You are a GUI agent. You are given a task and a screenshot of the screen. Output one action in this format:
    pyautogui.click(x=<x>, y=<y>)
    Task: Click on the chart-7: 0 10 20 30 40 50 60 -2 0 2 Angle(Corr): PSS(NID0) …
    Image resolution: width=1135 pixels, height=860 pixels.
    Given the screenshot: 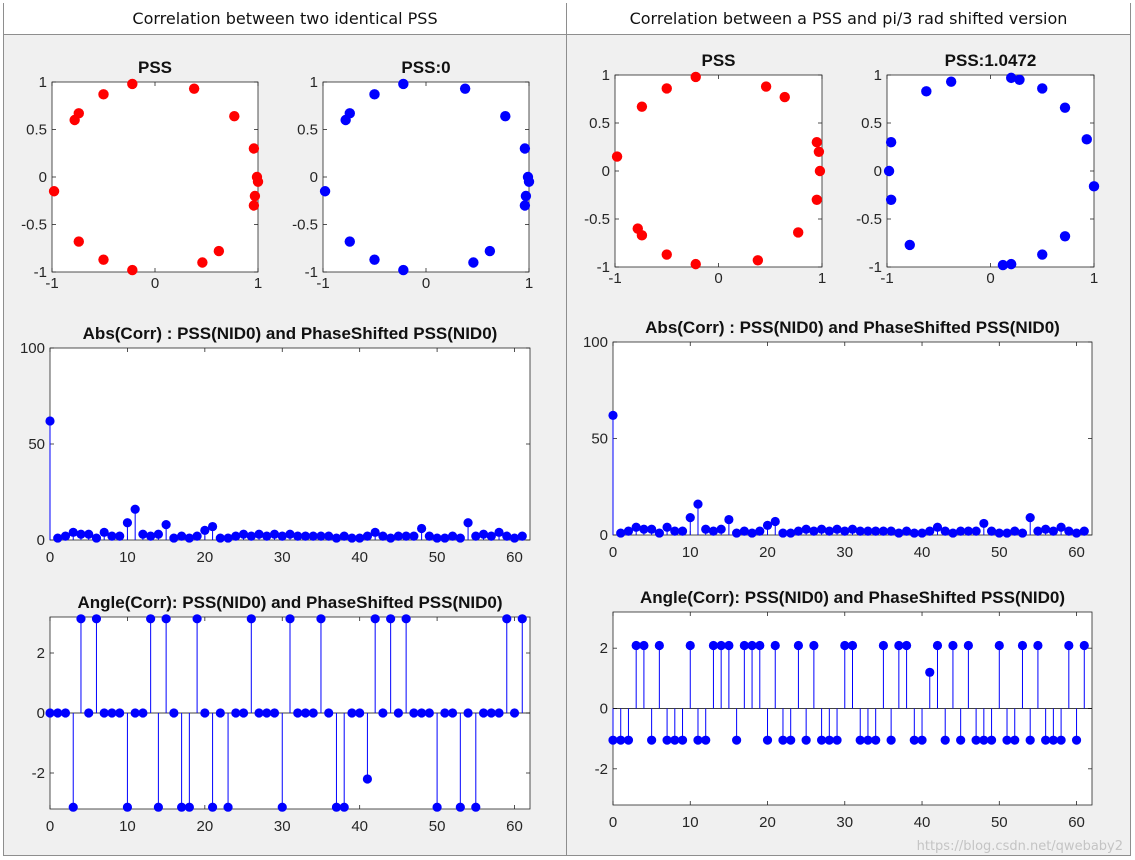 What is the action you would take?
    pyautogui.click(x=844, y=709)
    